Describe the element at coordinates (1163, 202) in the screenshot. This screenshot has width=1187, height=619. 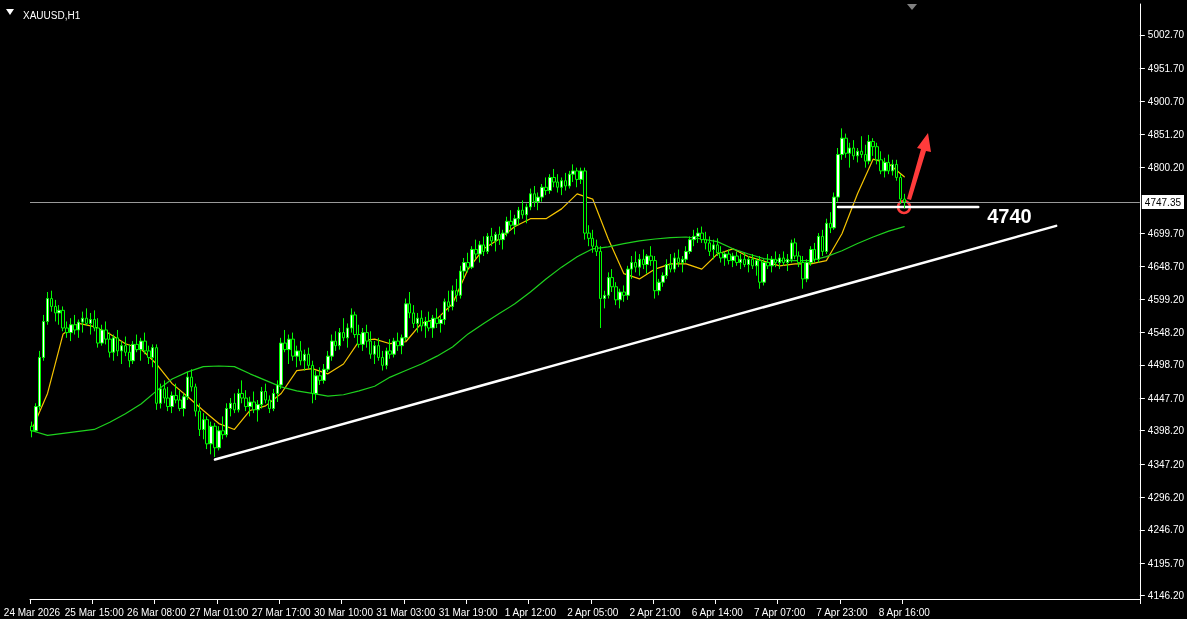
I see `ref-line-label: 4747.35` at that location.